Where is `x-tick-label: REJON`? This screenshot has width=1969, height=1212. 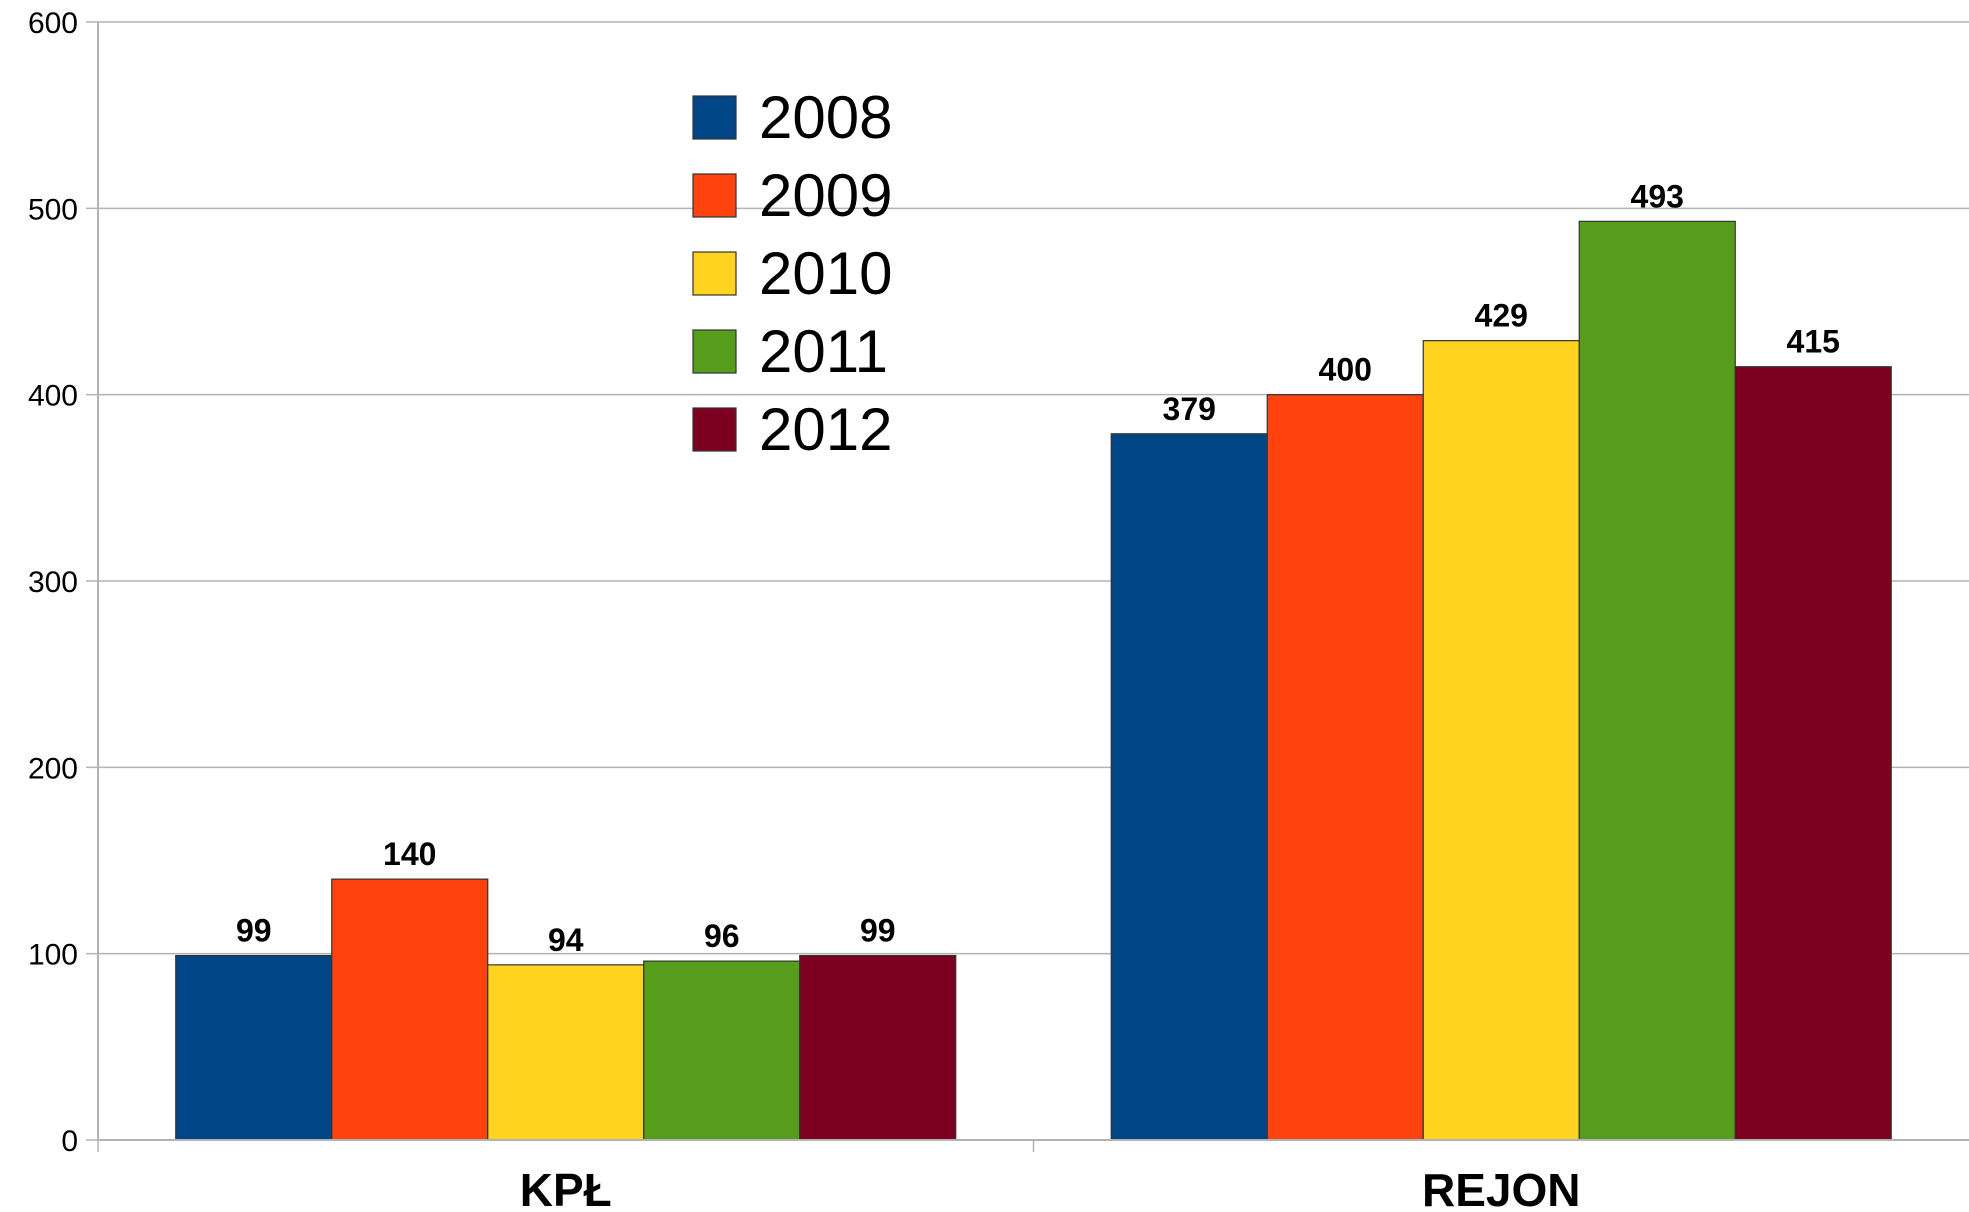
x-tick-label: REJON is located at coordinates (1501, 1188).